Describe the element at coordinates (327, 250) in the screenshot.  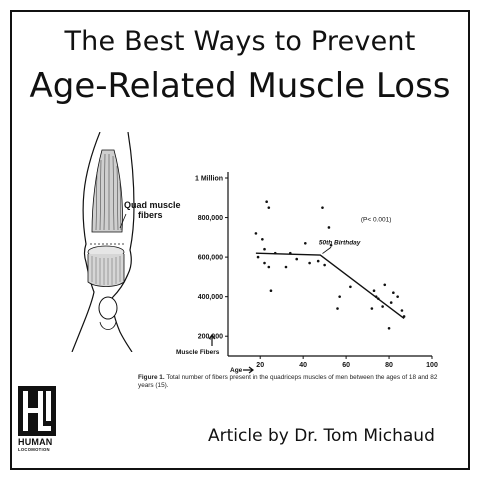
I see `annotation-pointer` at that location.